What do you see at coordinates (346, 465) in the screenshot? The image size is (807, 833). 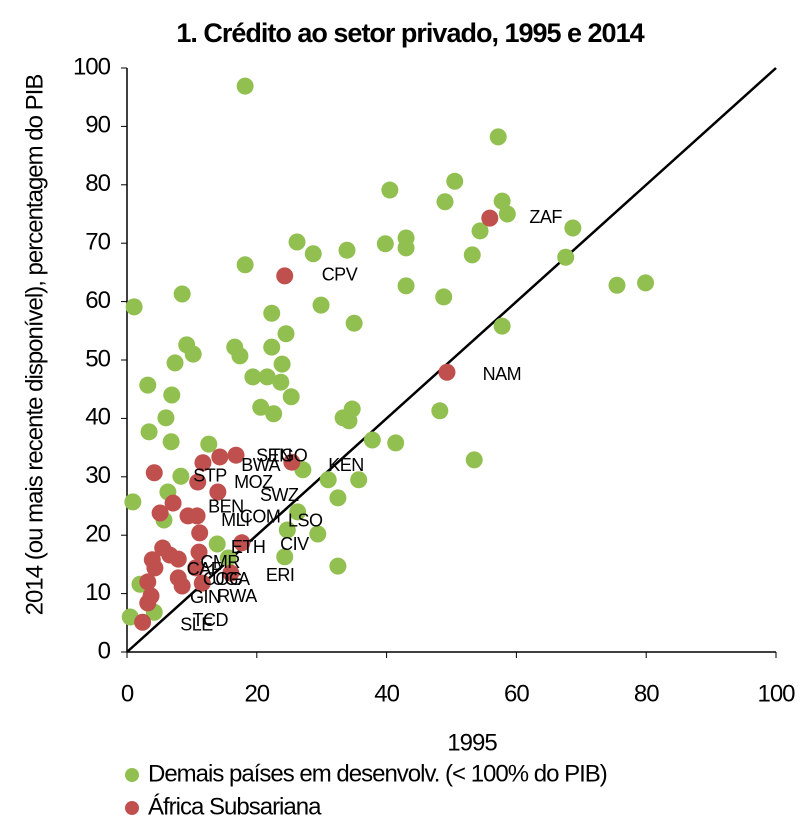 I see `annotation: KEN` at bounding box center [346, 465].